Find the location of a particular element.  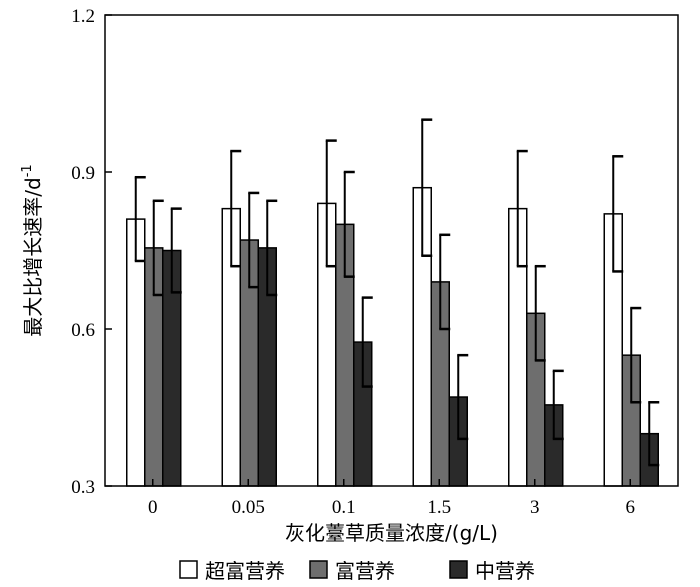

y-tick-label: 0.9 is located at coordinates (83, 173).